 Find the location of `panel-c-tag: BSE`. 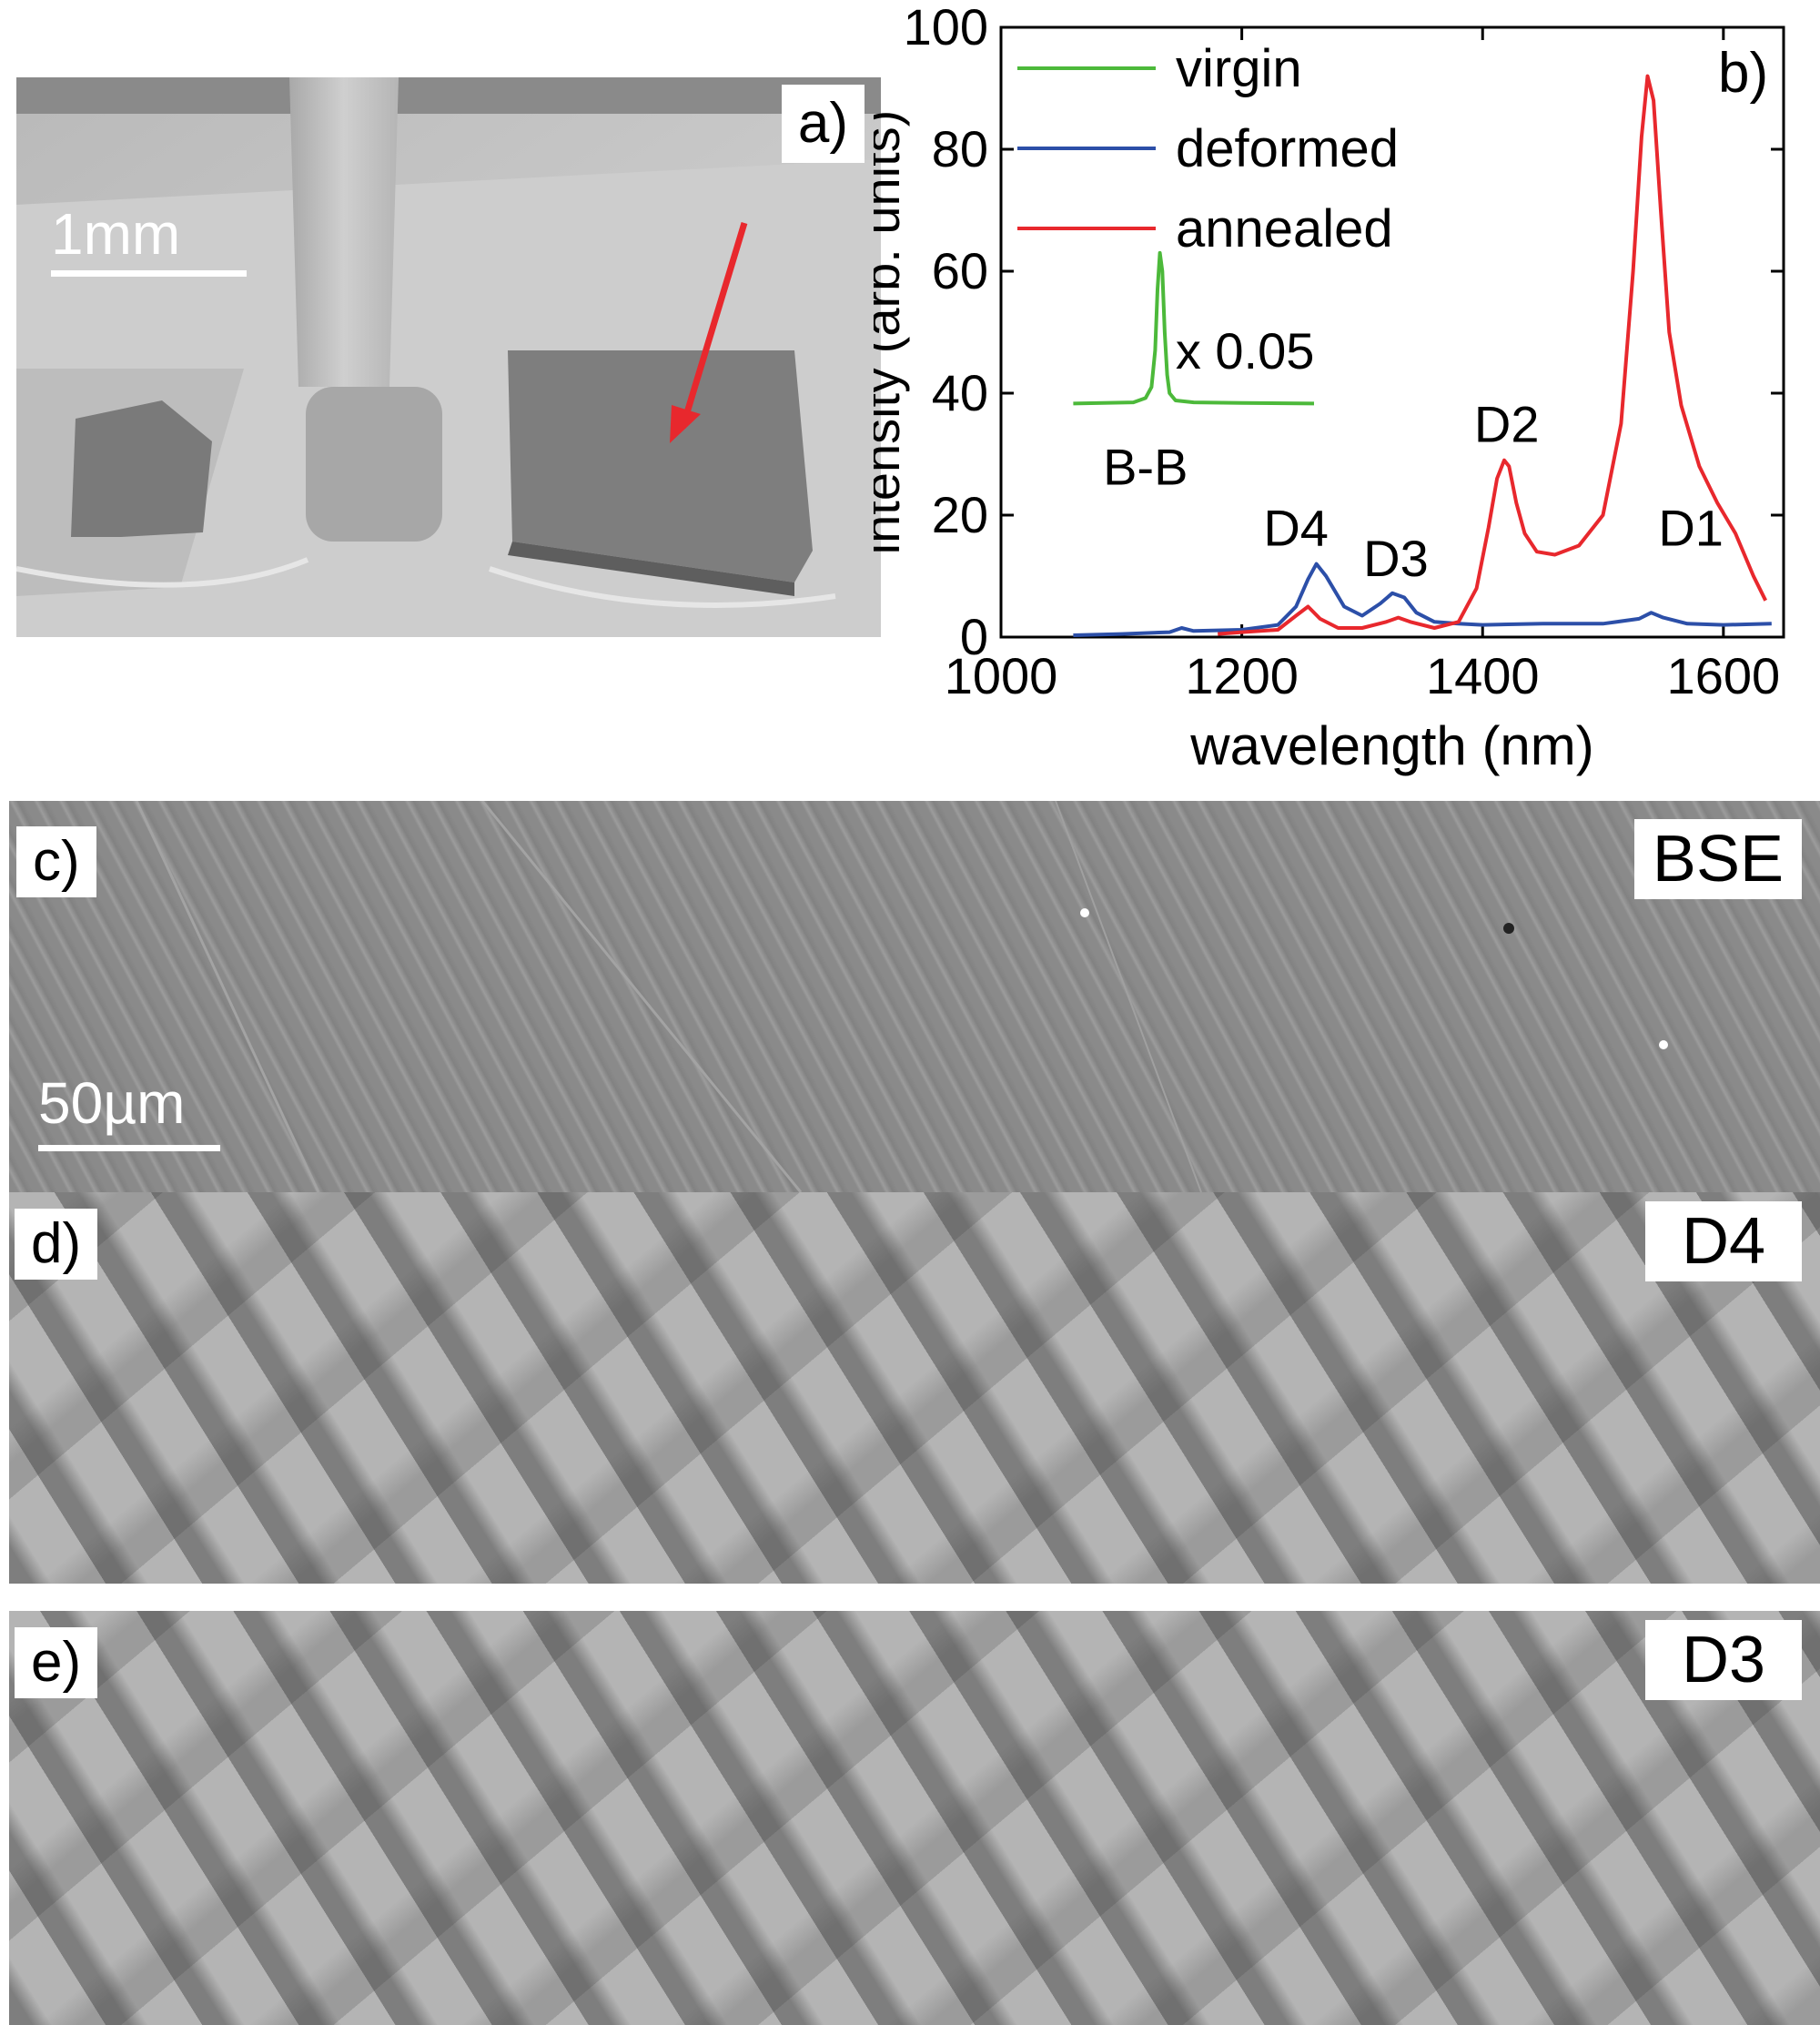

panel-c-tag: BSE is located at coordinates (1718, 859).